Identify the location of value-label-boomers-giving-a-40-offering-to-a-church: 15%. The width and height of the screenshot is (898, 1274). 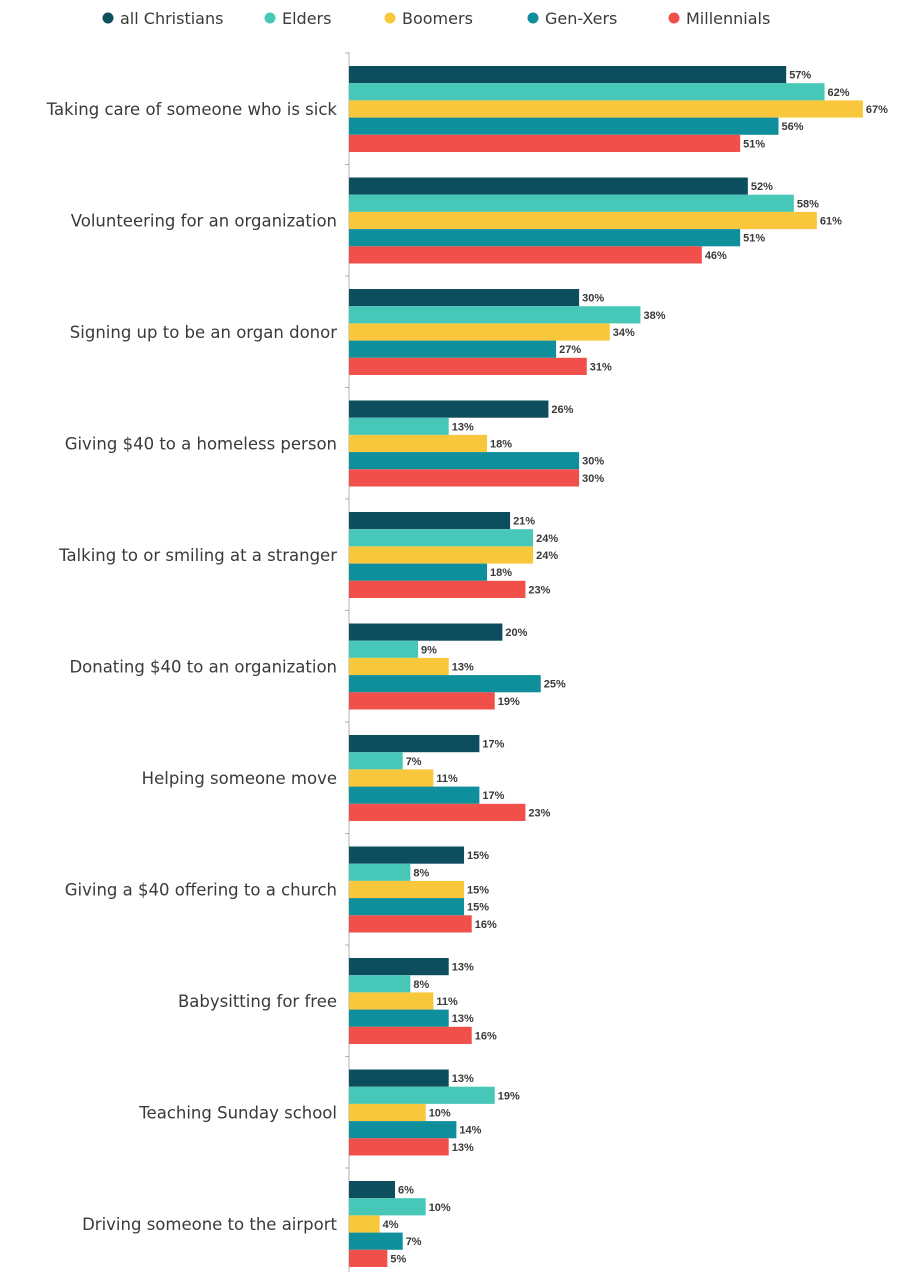
(478, 891).